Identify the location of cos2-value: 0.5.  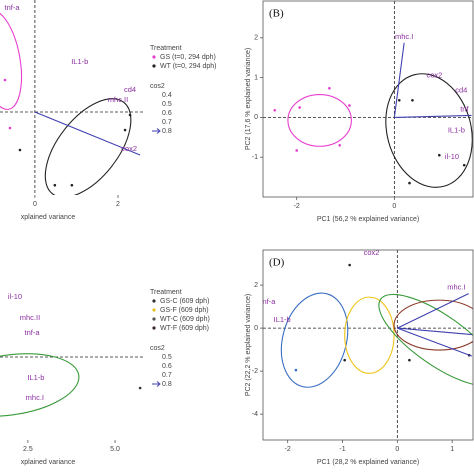
(167, 104).